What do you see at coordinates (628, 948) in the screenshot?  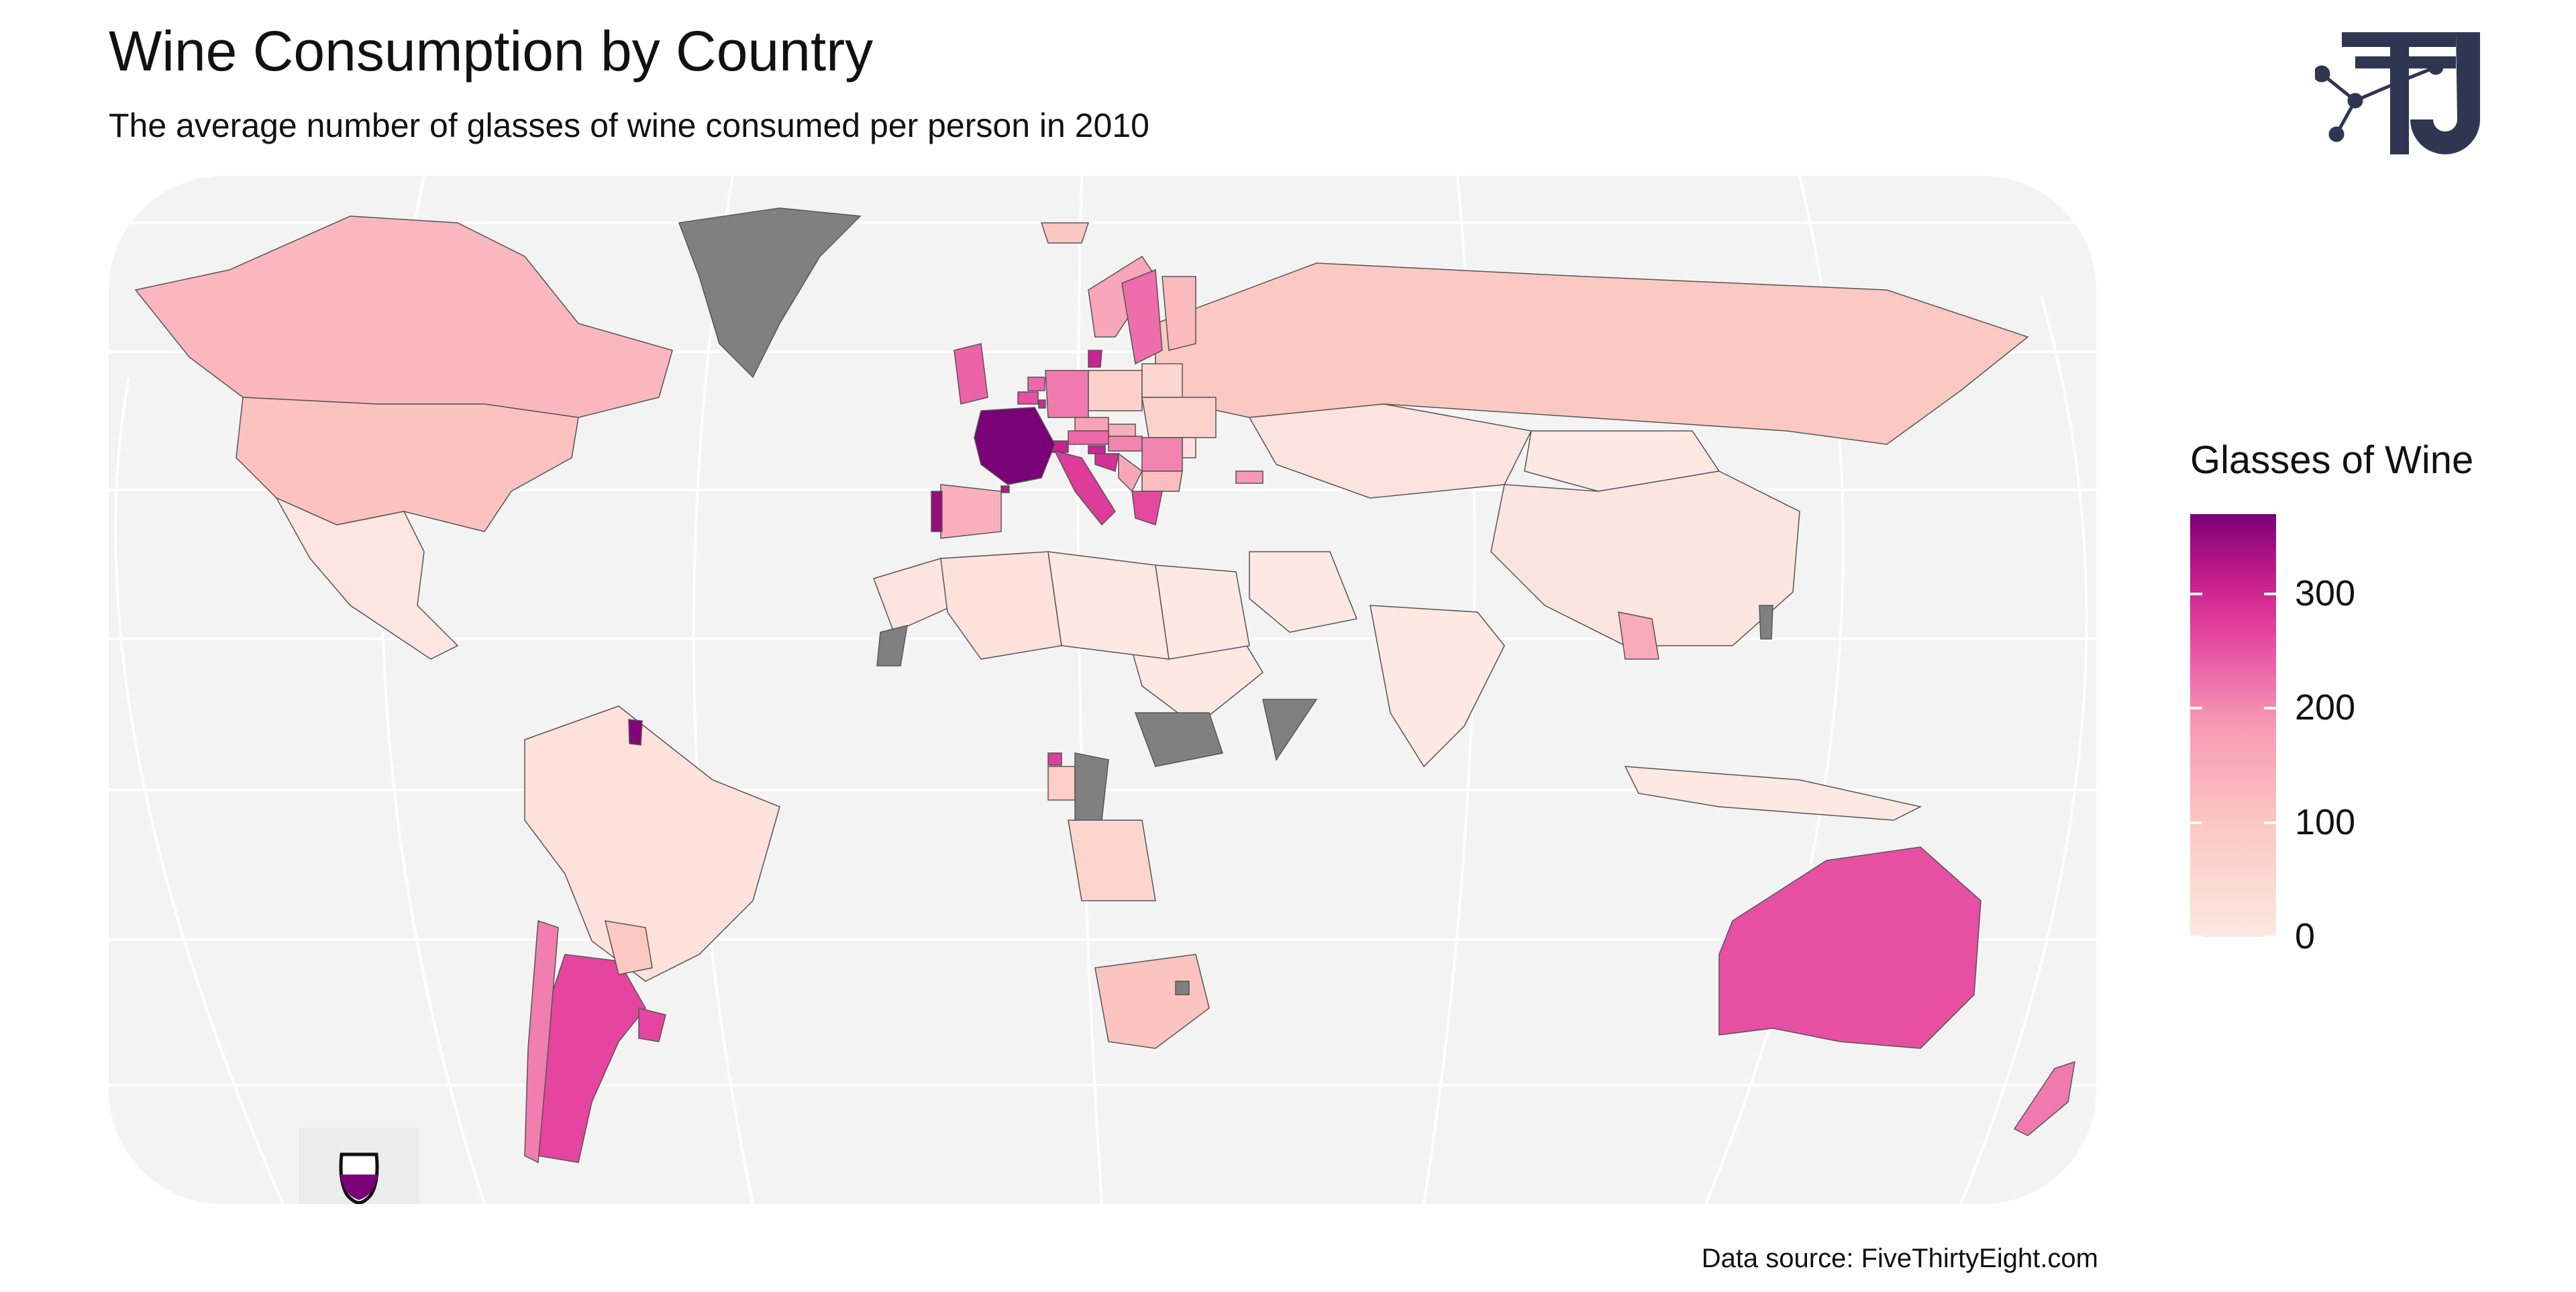 I see `country-paraguay: Paraguay` at bounding box center [628, 948].